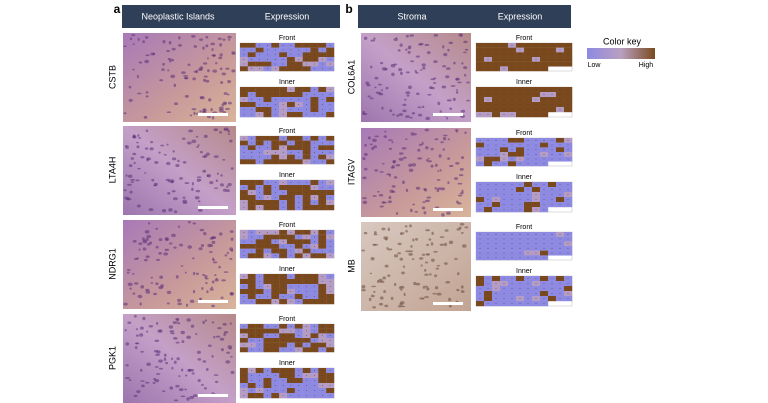 The width and height of the screenshot is (768, 403). I want to click on gene-label: COL6A1, so click(351, 77).